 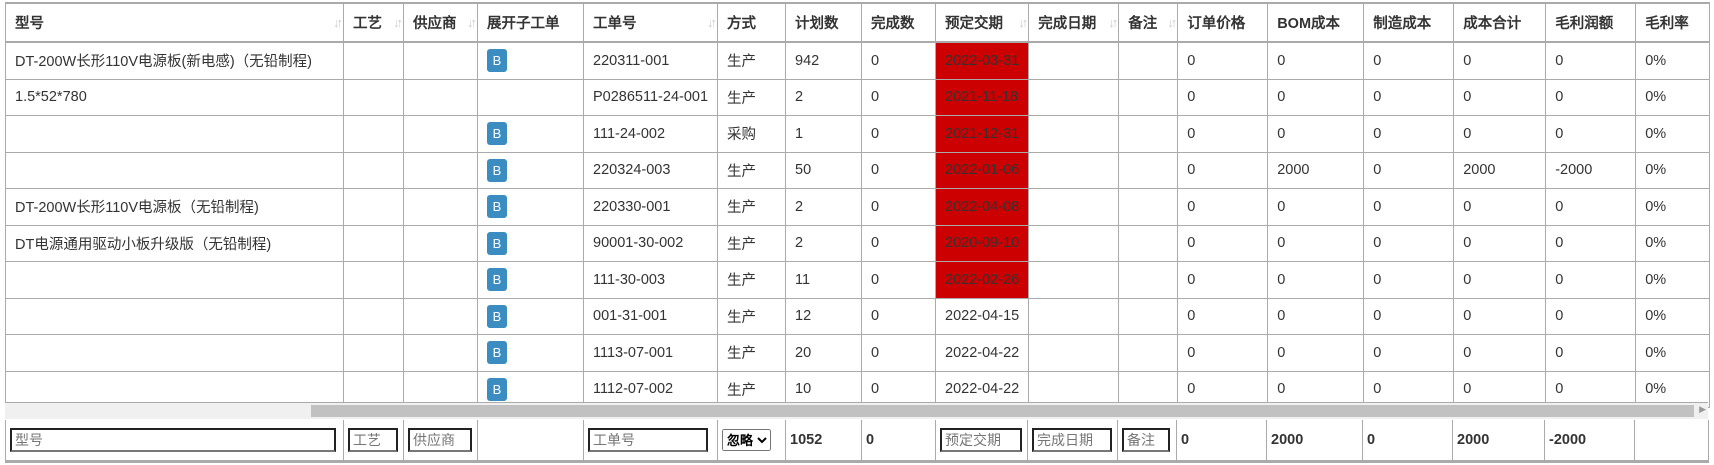 What do you see at coordinates (523, 24) in the screenshot?
I see `column-header-label: 展开子工单` at bounding box center [523, 24].